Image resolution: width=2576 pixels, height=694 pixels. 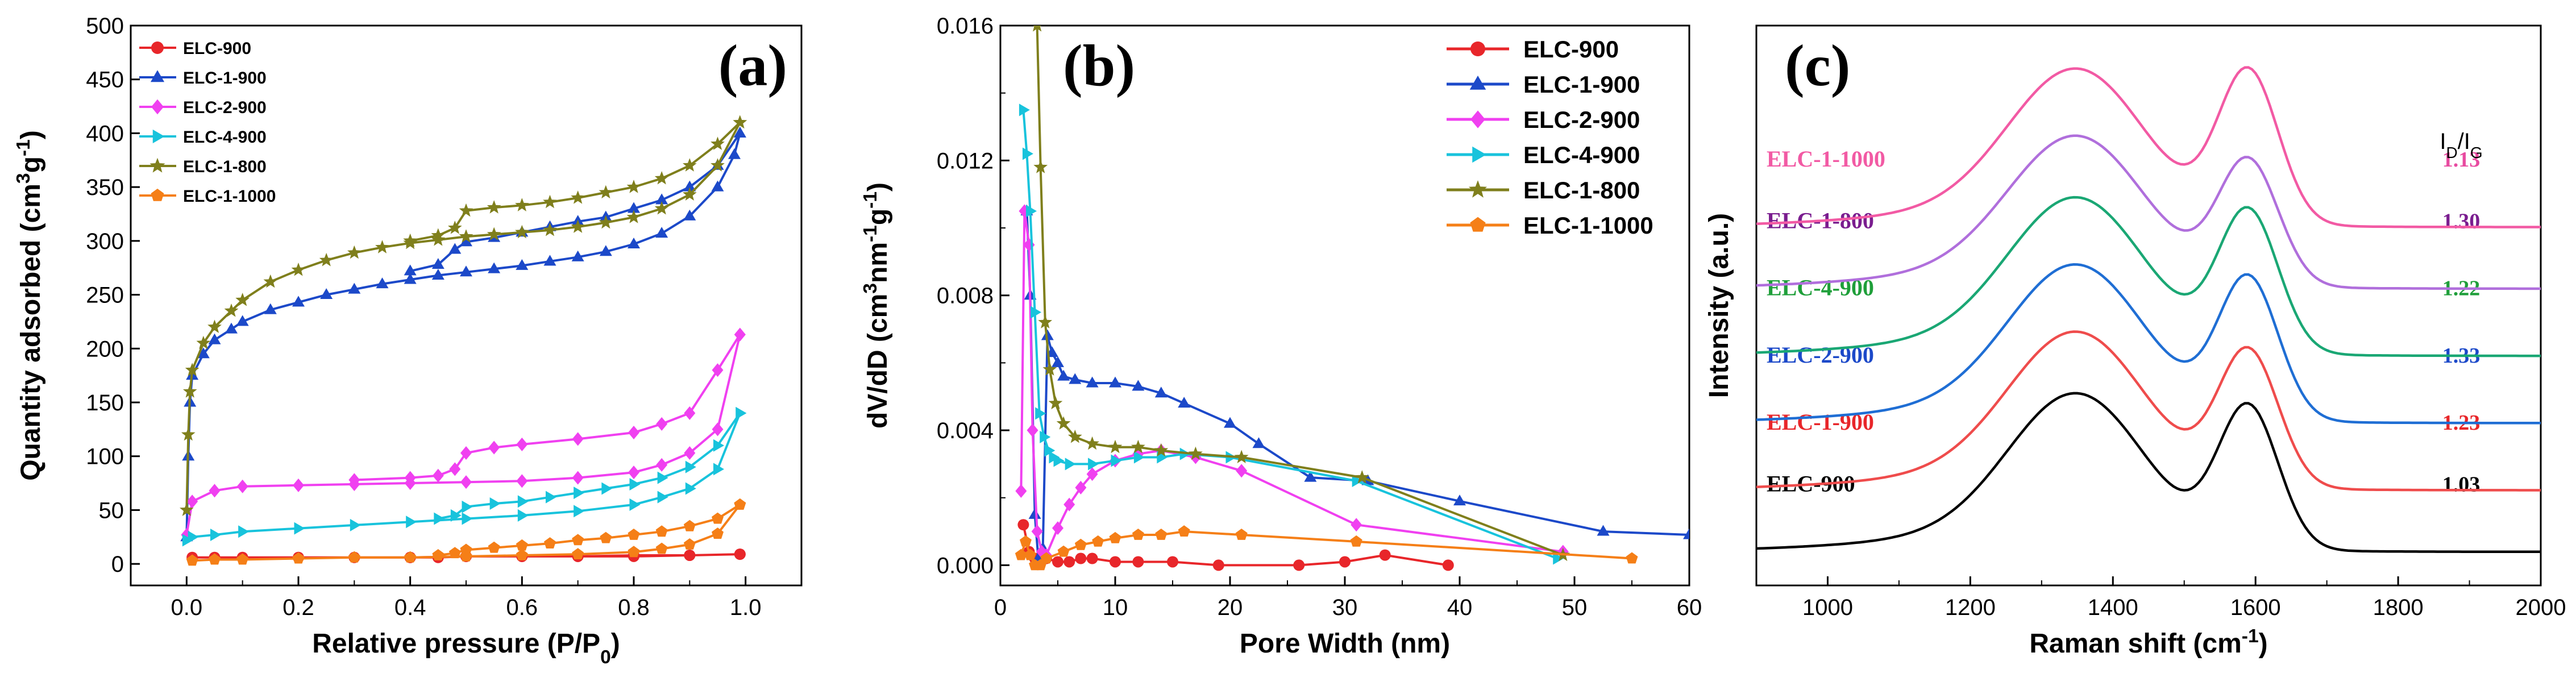 I want to click on panel-c-xtick-label: 1800, so click(x=2399, y=608).